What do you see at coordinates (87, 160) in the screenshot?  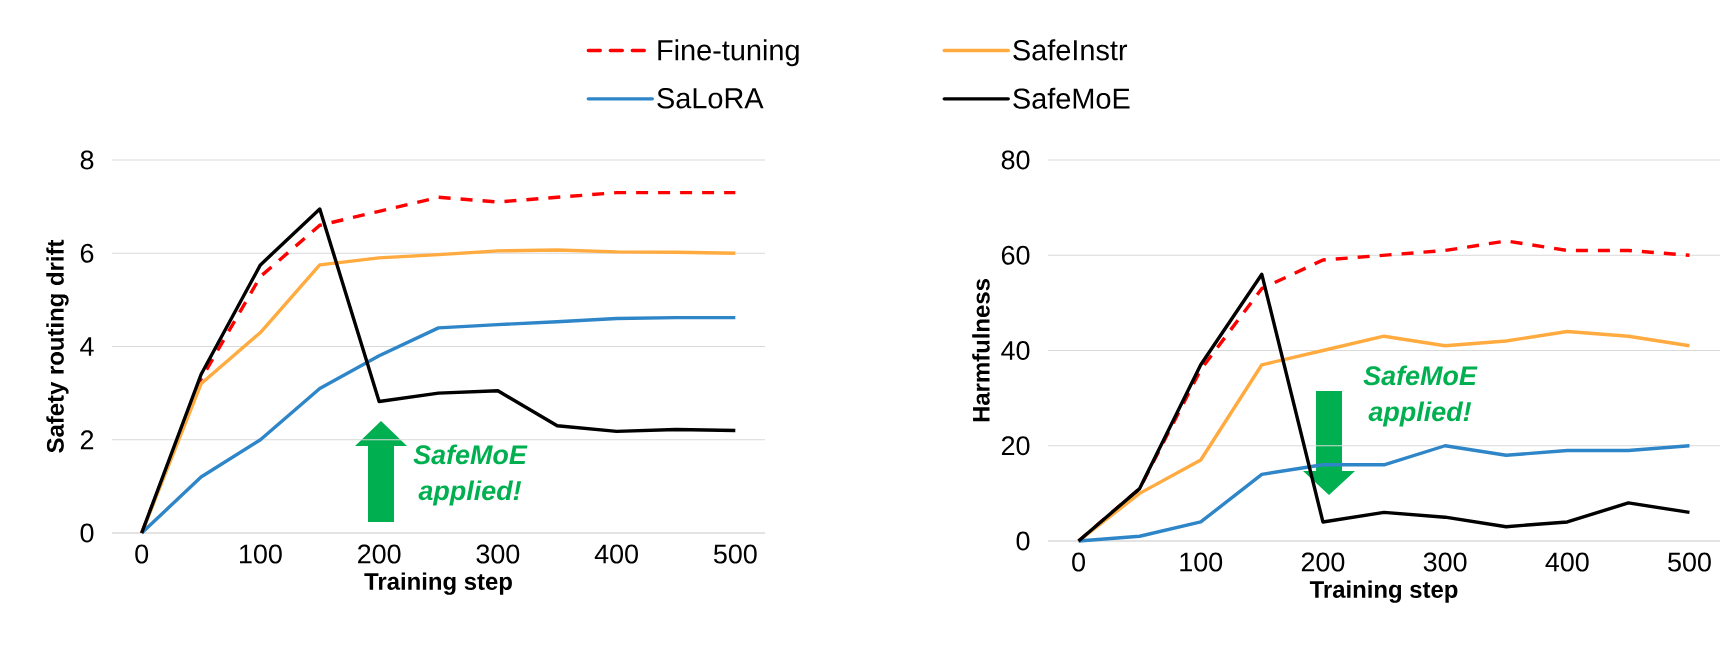 I see `y-tick-label: 8` at bounding box center [87, 160].